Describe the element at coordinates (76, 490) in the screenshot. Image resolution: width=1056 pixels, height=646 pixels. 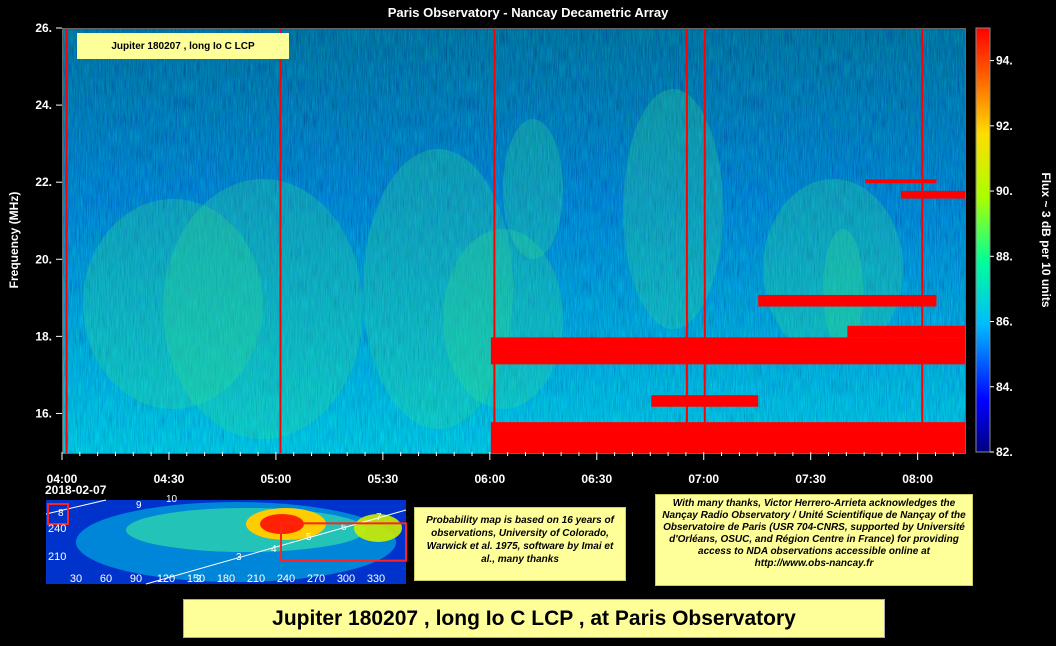
I see `date-label: 2018-02-07` at that location.